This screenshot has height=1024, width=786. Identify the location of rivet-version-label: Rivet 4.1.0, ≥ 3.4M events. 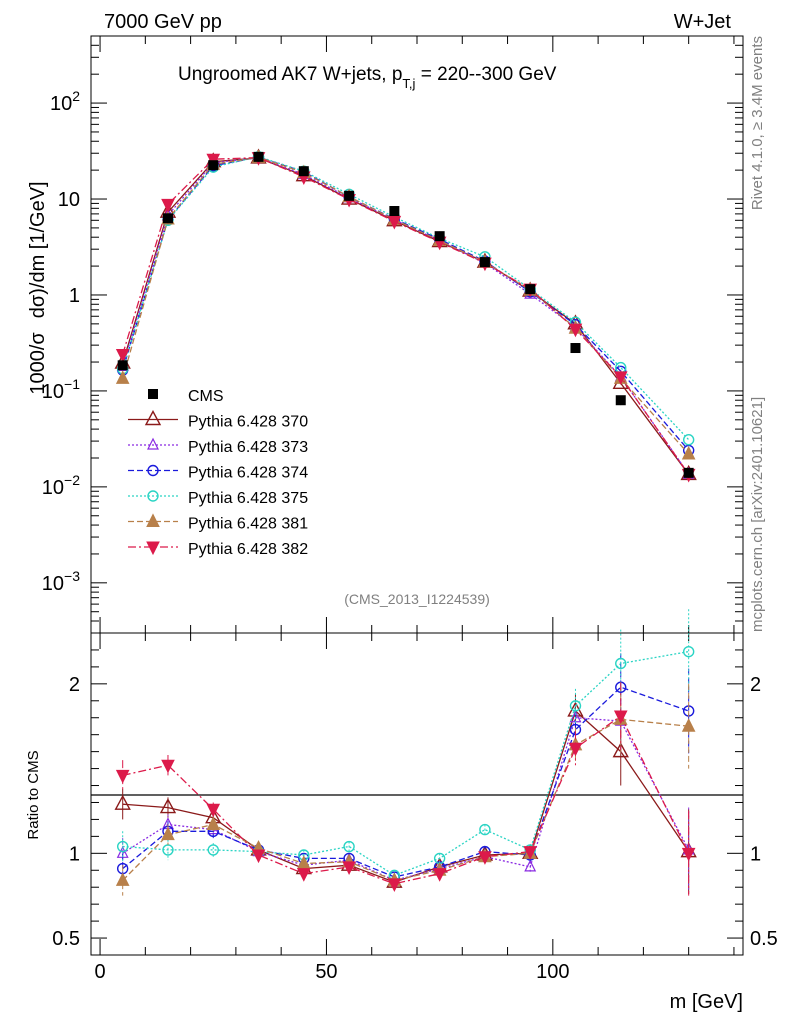
(757, 123).